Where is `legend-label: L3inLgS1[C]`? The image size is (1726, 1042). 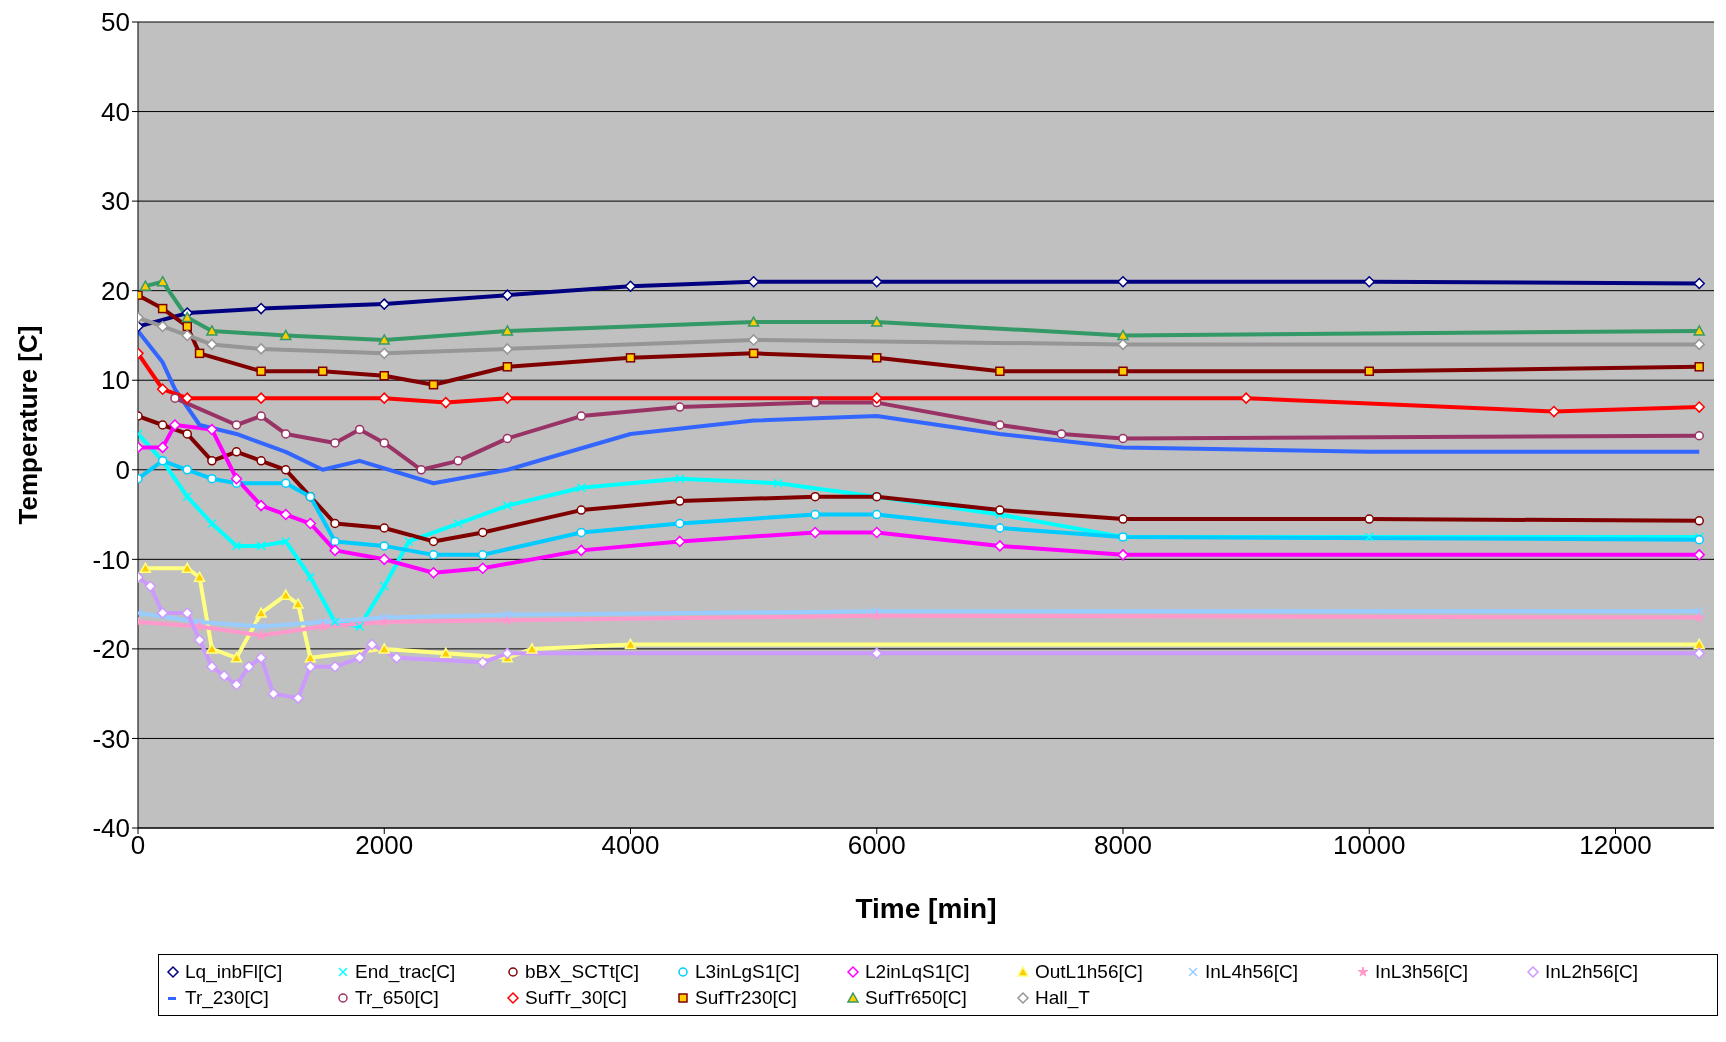
legend-label: L3inLgS1[C] is located at coordinates (747, 972).